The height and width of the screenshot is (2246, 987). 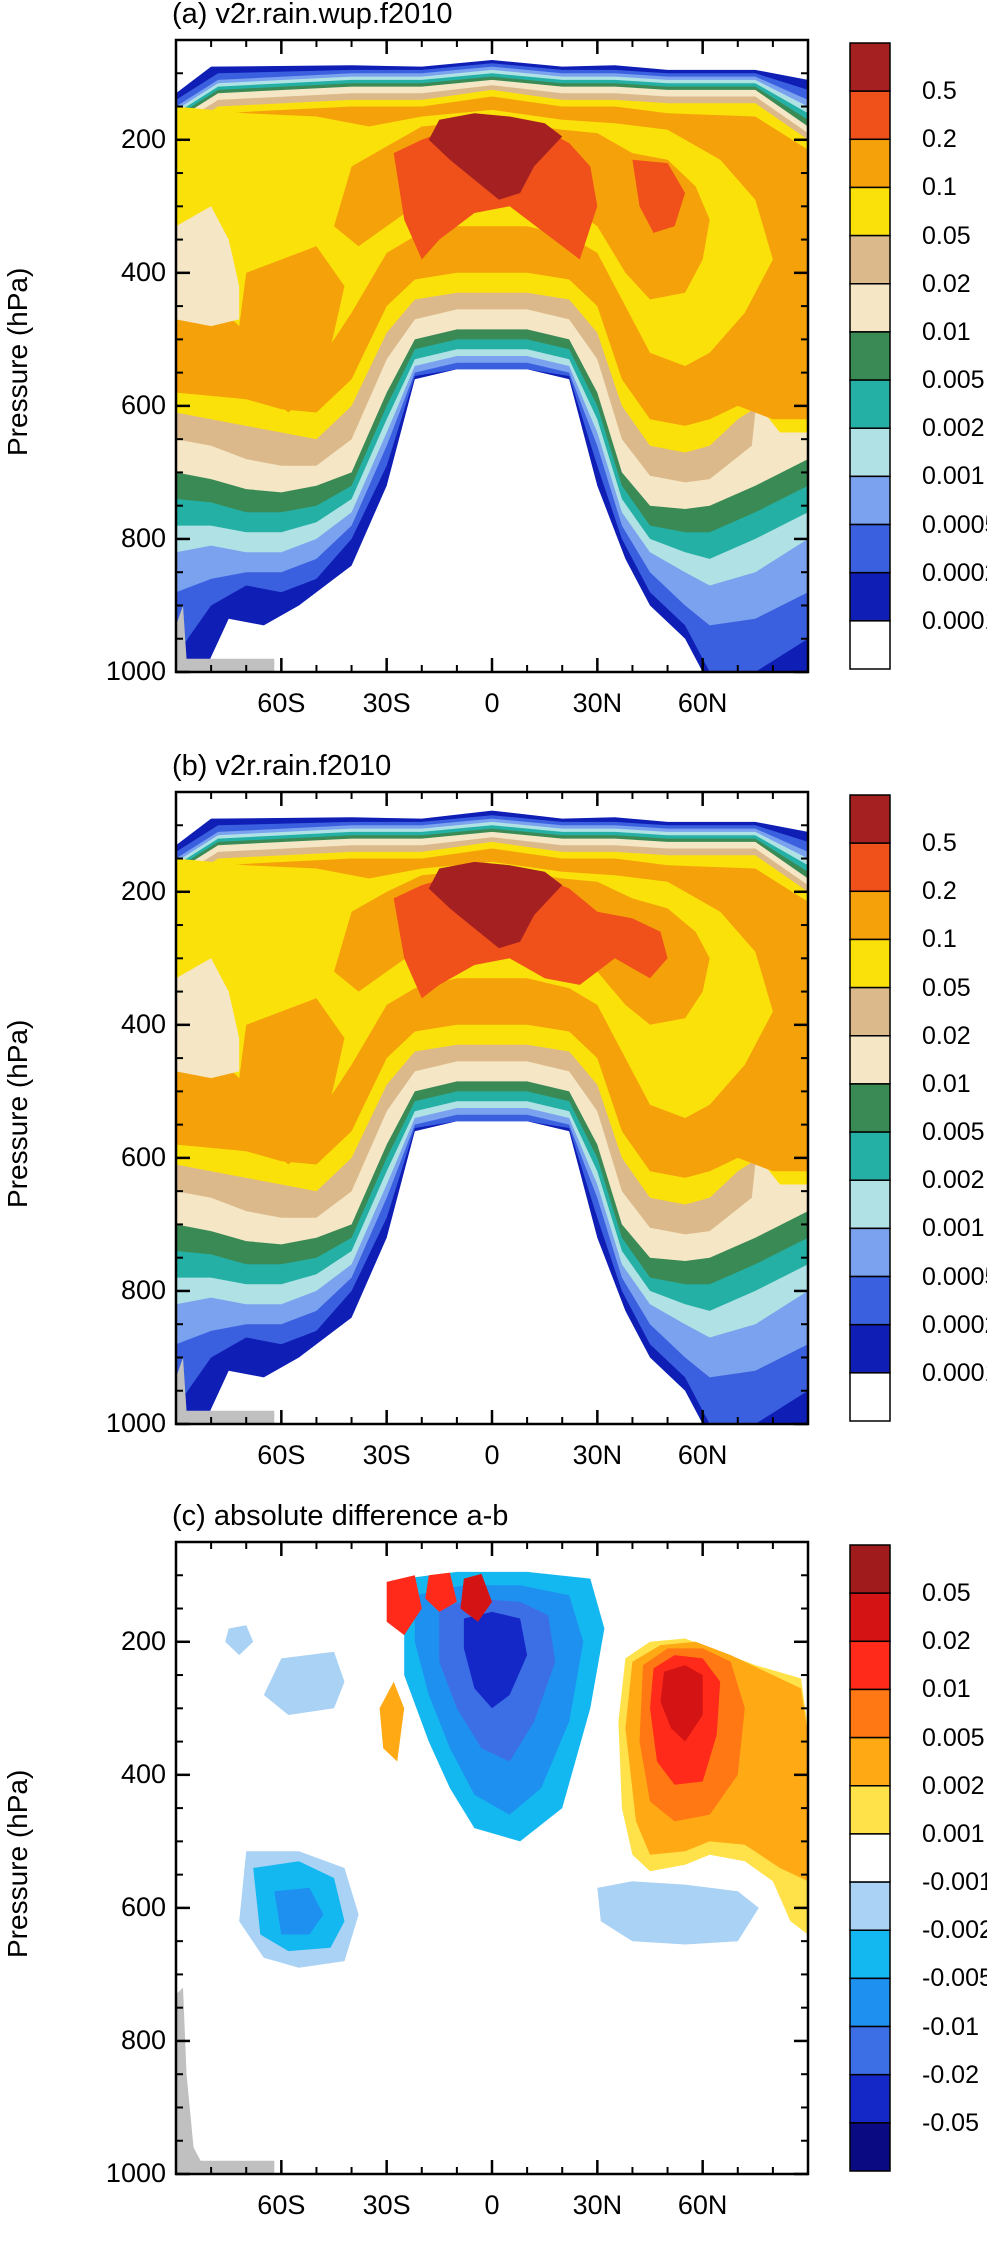 What do you see at coordinates (954, 1978) in the screenshot?
I see `colorbar-label: -0.005` at bounding box center [954, 1978].